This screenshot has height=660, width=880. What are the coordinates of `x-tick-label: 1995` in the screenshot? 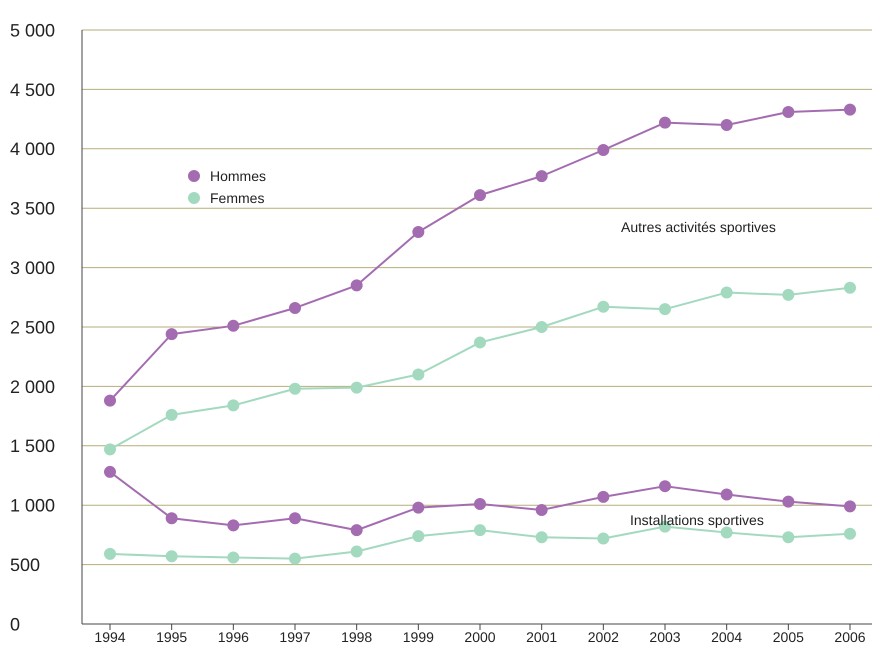 It's located at (172, 636).